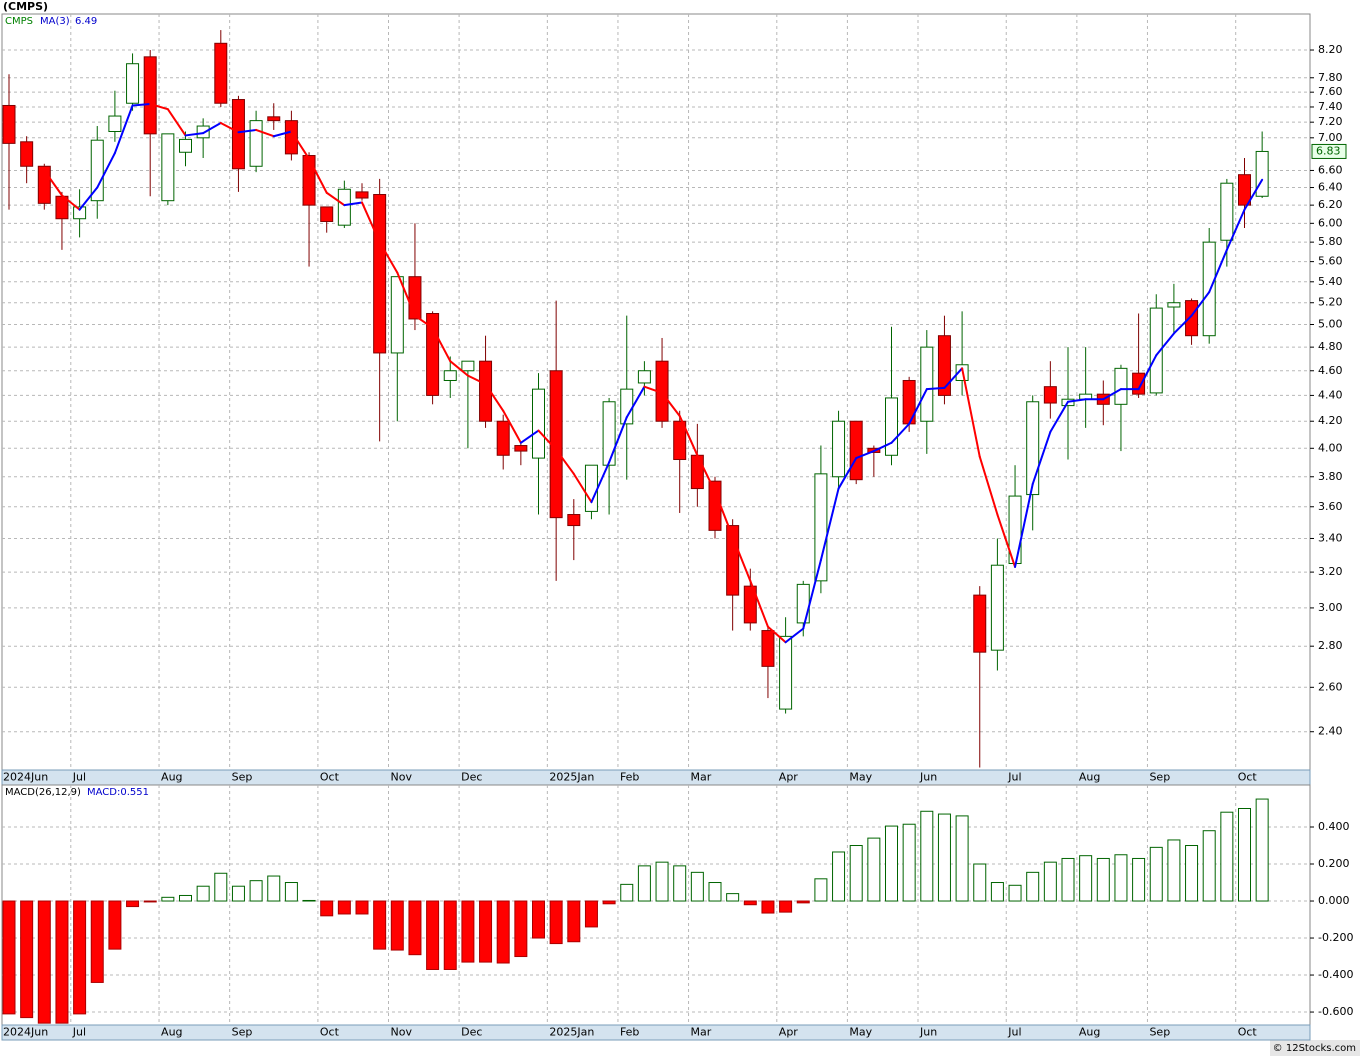 This screenshot has width=1360, height=1056. I want to click on y-tick-label: 4.00, so click(1330, 447).